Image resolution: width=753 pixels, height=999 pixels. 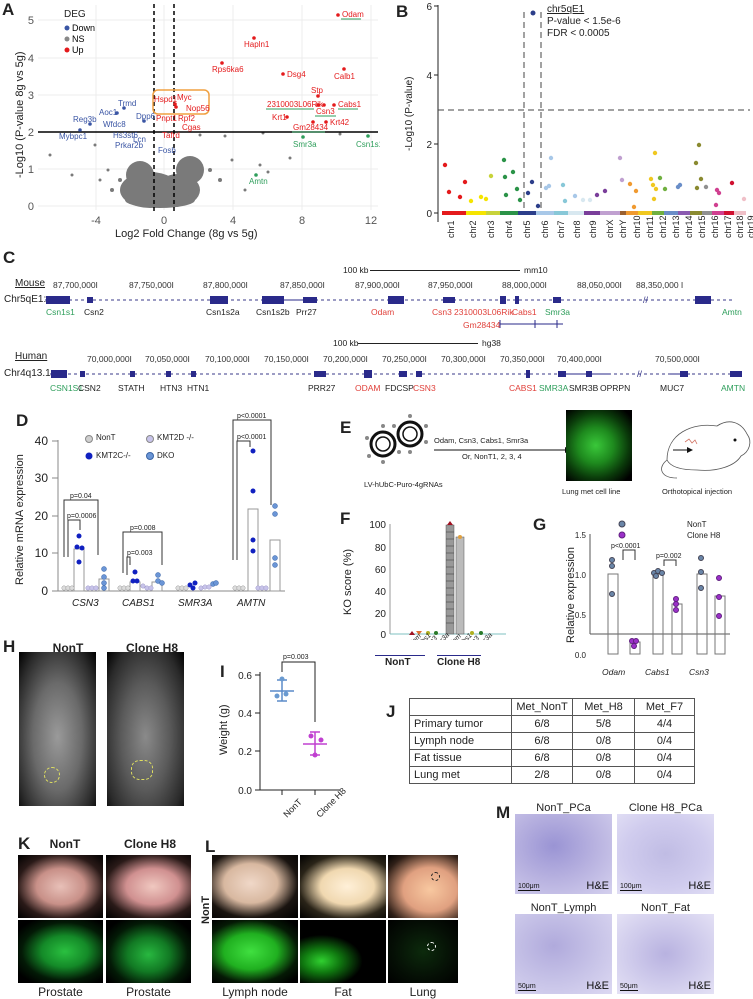 What do you see at coordinates (356, 270) in the screenshot?
I see `mouse-scale-label: 100 kb` at bounding box center [356, 270].